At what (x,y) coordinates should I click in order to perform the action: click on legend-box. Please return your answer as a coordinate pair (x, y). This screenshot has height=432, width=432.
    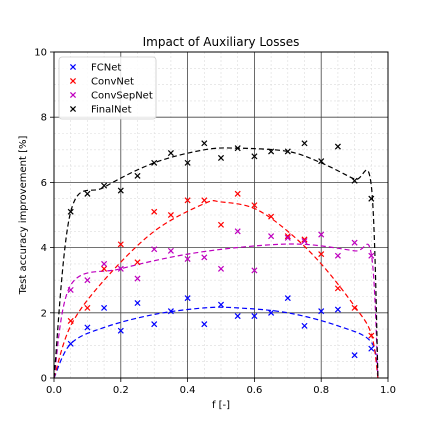
    Looking at the image, I should click on (107, 88).